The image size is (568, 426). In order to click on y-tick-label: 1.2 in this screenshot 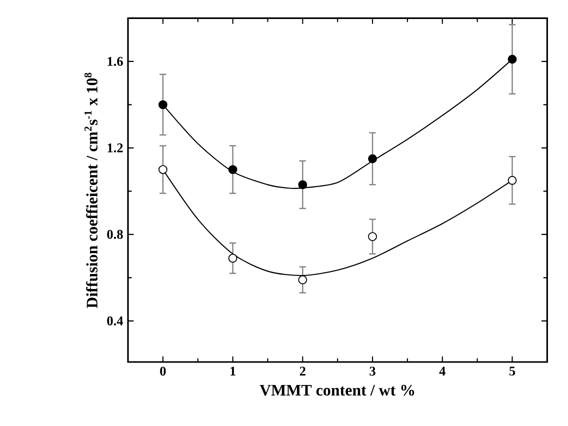, I will do `click(115, 147)`.